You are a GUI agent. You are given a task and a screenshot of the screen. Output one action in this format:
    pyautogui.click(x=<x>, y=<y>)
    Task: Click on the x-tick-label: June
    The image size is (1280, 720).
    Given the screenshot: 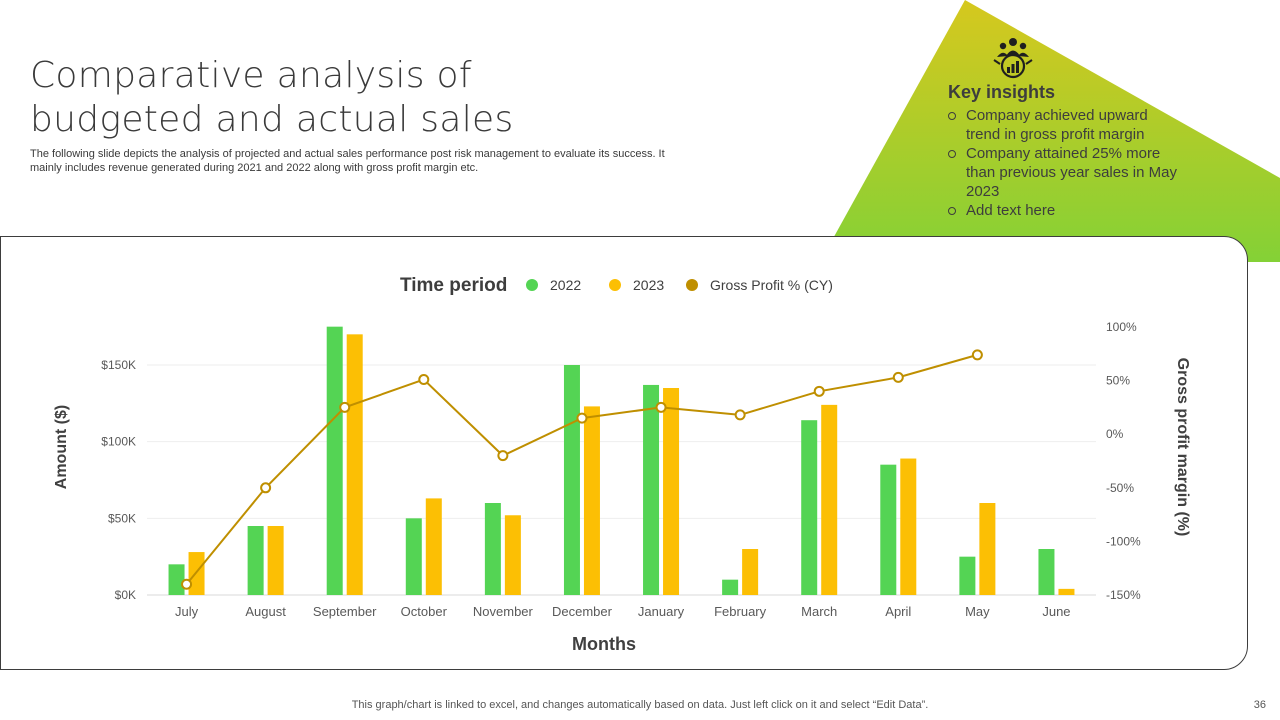 What is the action you would take?
    pyautogui.click(x=1056, y=611)
    